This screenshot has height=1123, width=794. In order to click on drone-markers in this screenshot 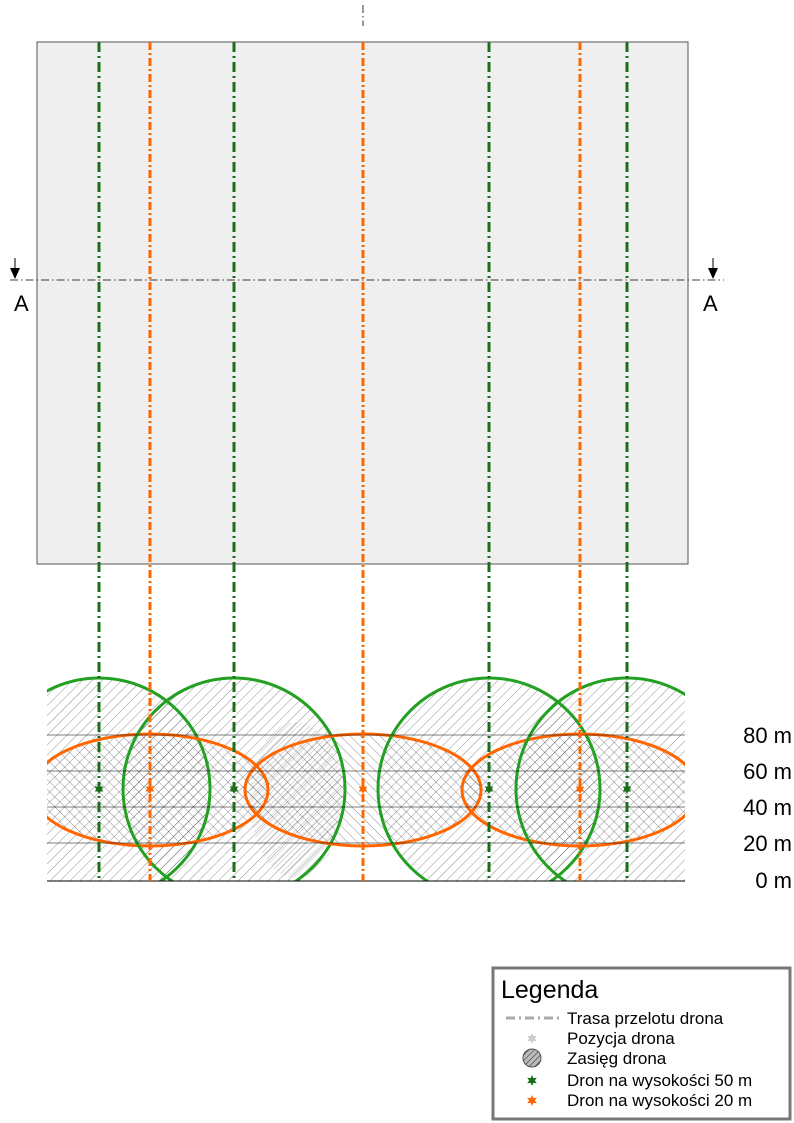, I will do `click(363, 789)`.